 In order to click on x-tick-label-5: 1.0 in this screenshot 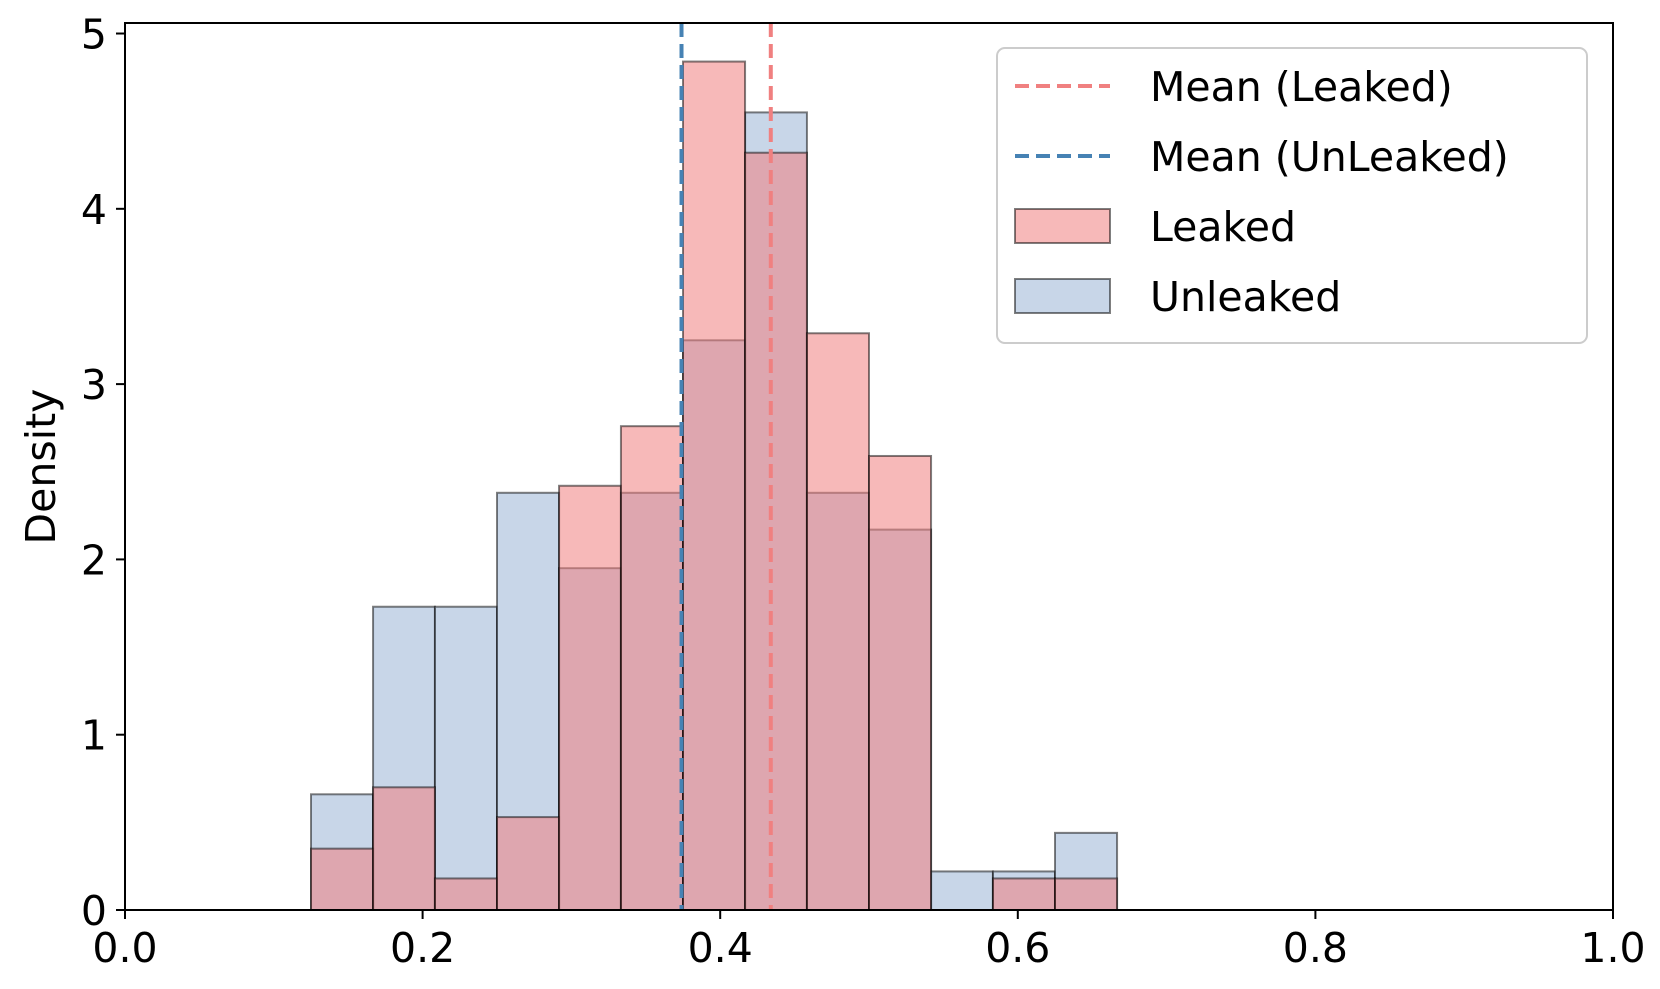, I will do `click(1612, 948)`.